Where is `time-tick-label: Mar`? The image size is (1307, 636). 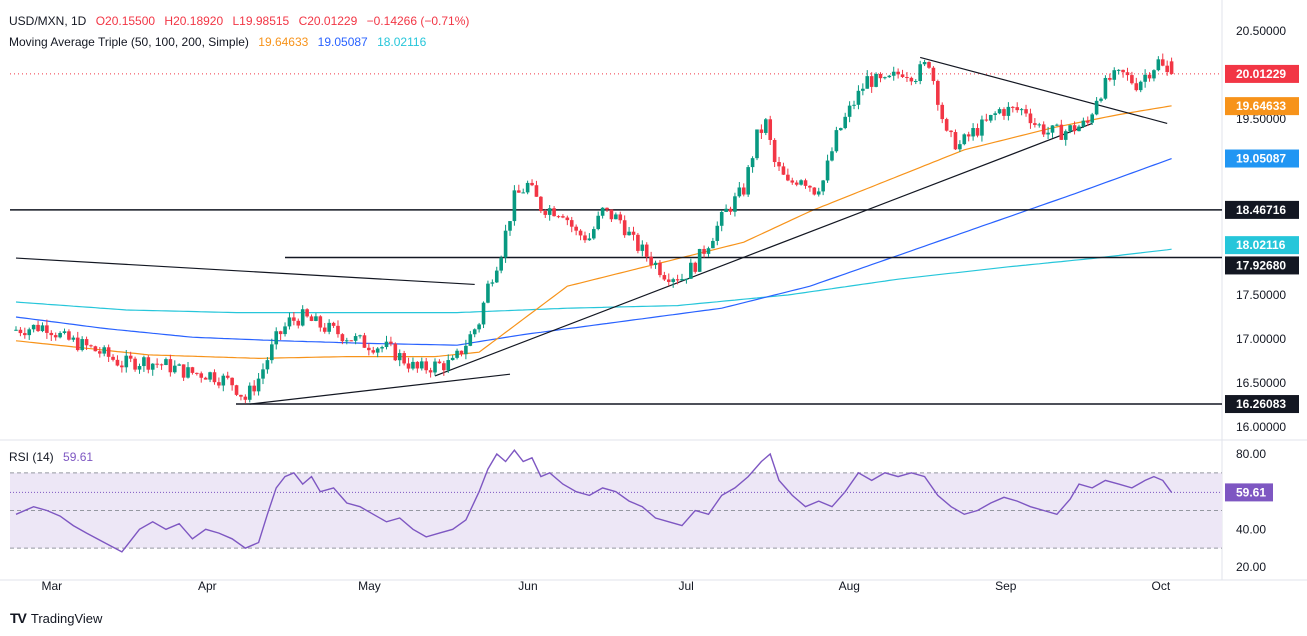
time-tick-label: Mar is located at coordinates (52, 586).